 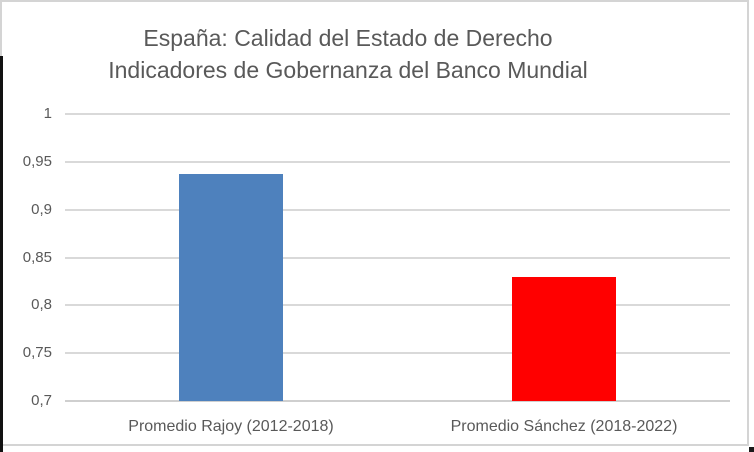 I want to click on y-tick-label: 0,85, so click(x=37, y=257).